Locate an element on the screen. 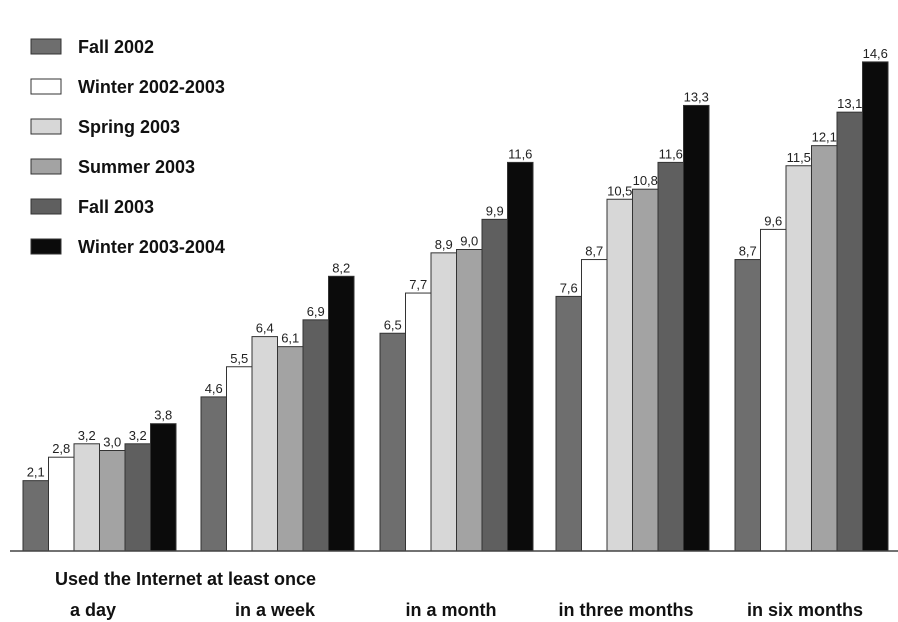 The height and width of the screenshot is (622, 898). data-label-5-2: 9,6 is located at coordinates (773, 220).